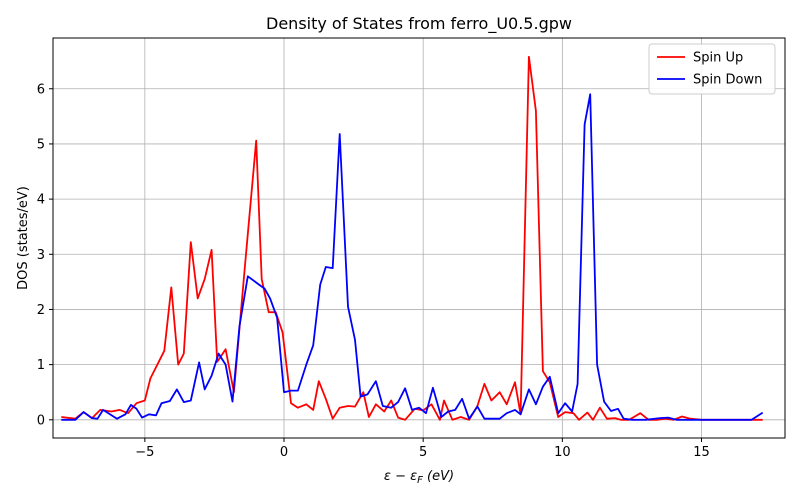 The height and width of the screenshot is (500, 800). I want to click on y-tick-label: 2, so click(41, 310).